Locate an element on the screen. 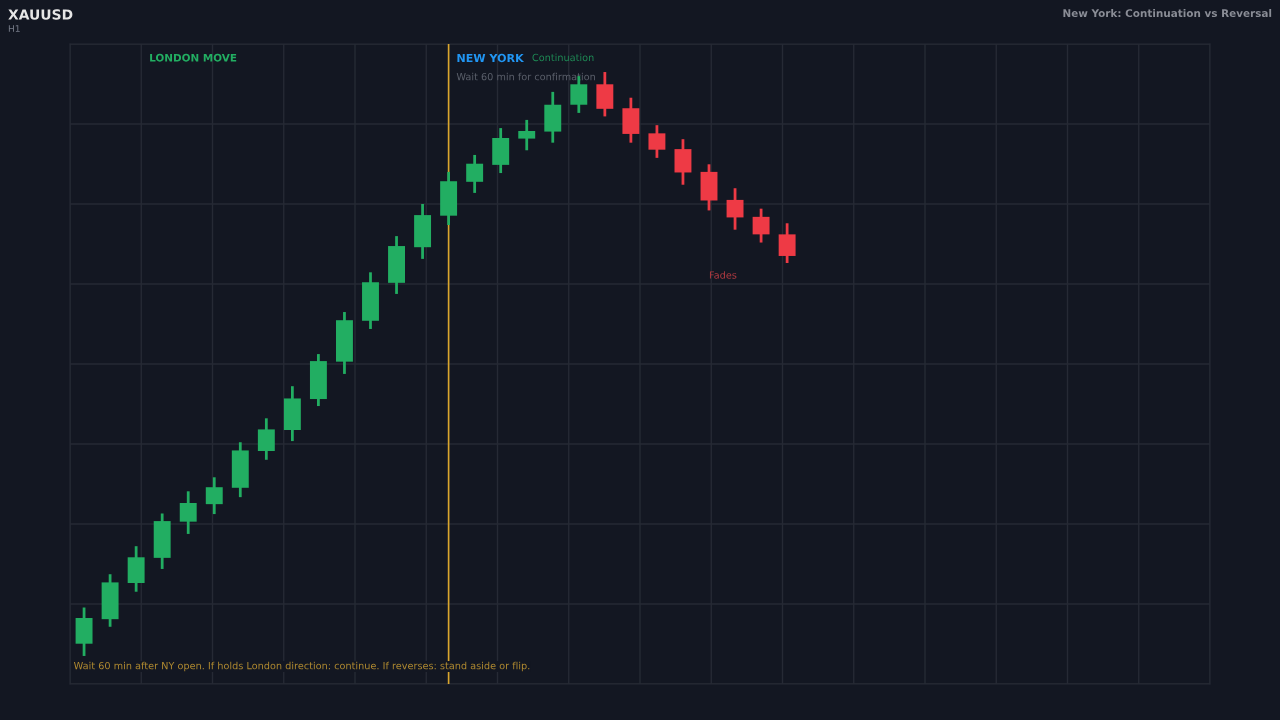 This screenshot has height=720, width=1280. text: LONDON MOVE is located at coordinates (193, 57).